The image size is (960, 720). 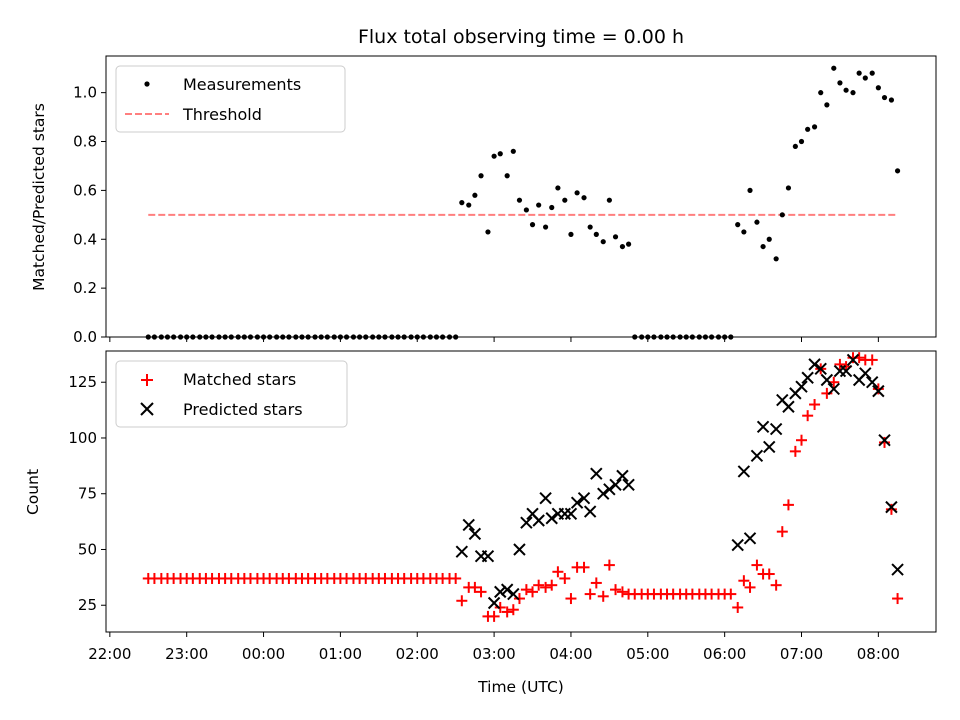 I want to click on x-tick-label: 03:00, so click(x=493, y=654).